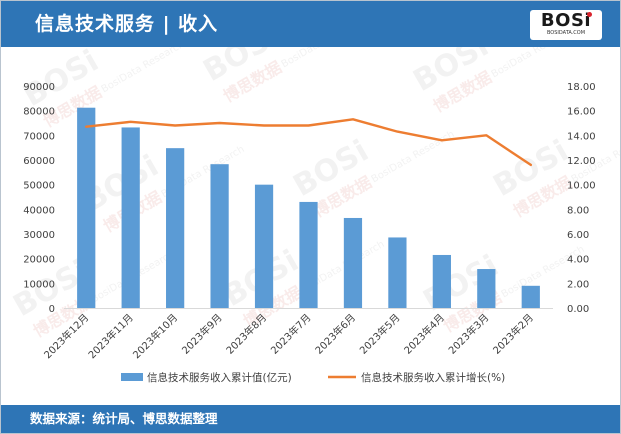 The height and width of the screenshot is (434, 621). What do you see at coordinates (39, 161) in the screenshot?
I see `y-left-tick-label: 60000` at bounding box center [39, 161].